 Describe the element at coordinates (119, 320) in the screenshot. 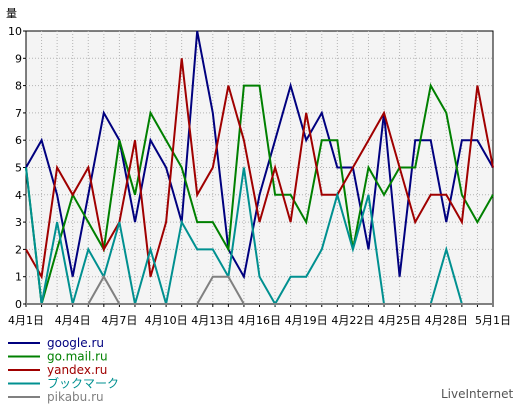

I see `x-tick-label: 4月7日` at that location.